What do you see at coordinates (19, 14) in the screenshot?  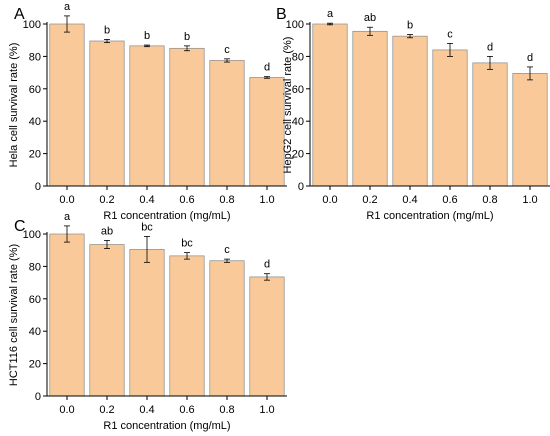 I see `panel-label: A` at bounding box center [19, 14].